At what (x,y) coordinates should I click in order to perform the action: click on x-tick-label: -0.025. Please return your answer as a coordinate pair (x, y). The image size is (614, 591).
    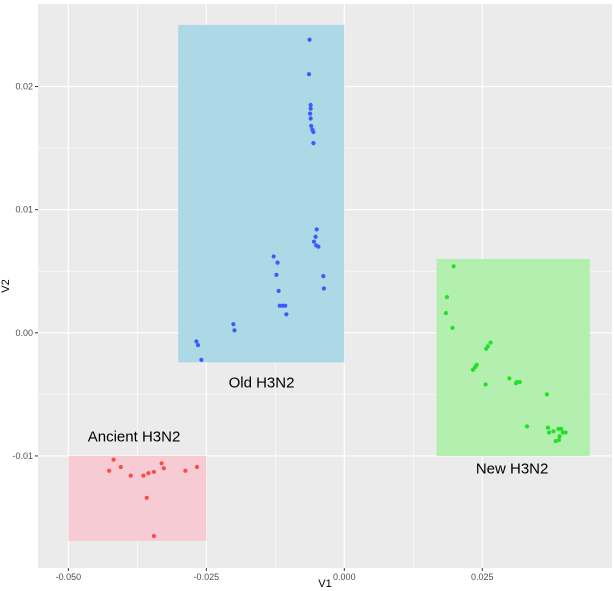
    Looking at the image, I should click on (207, 577).